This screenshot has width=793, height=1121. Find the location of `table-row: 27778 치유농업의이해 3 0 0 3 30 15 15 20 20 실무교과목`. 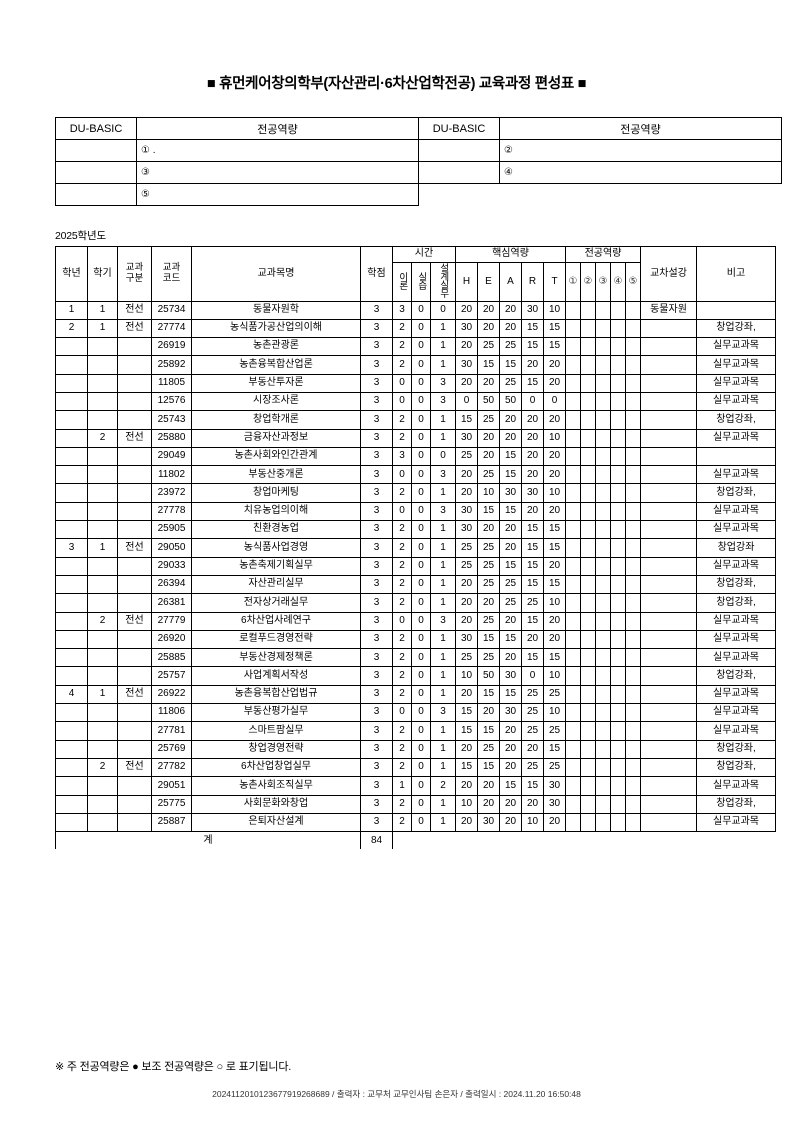

table-row: 27778 치유농업의이해 3 0 0 3 30 15 15 20 20 실무교과목 is located at coordinates (415, 512).